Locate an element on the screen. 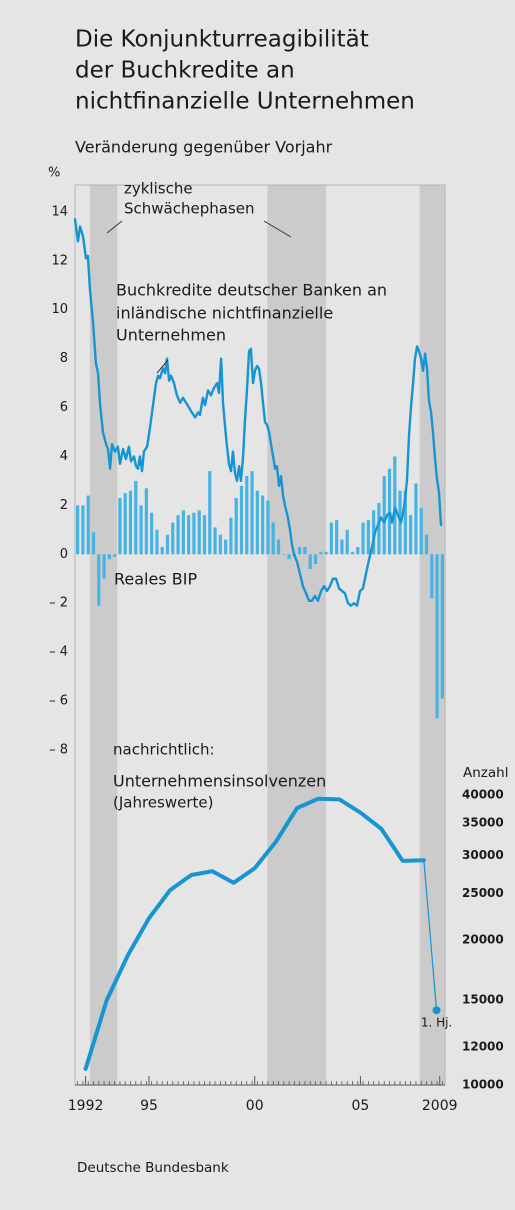 The image size is (515, 1210). y-tick-label: – 6 is located at coordinates (58, 701).